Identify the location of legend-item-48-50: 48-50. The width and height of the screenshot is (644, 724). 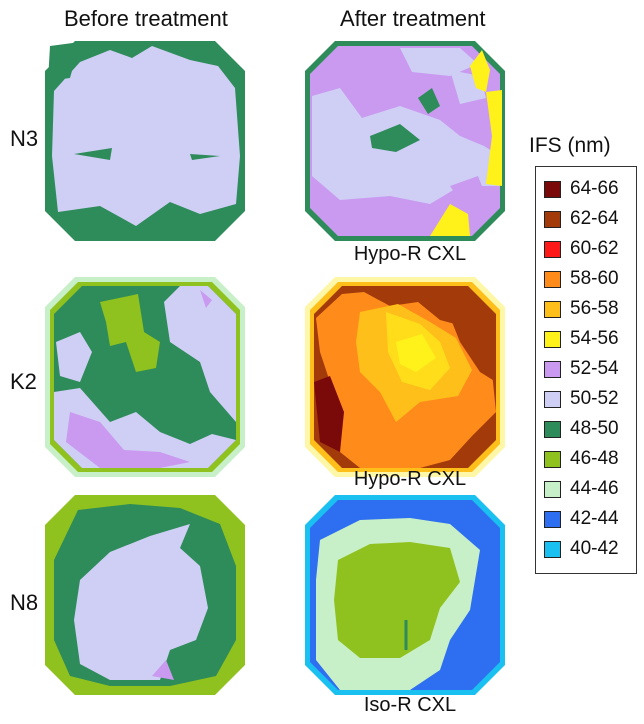
(581, 429).